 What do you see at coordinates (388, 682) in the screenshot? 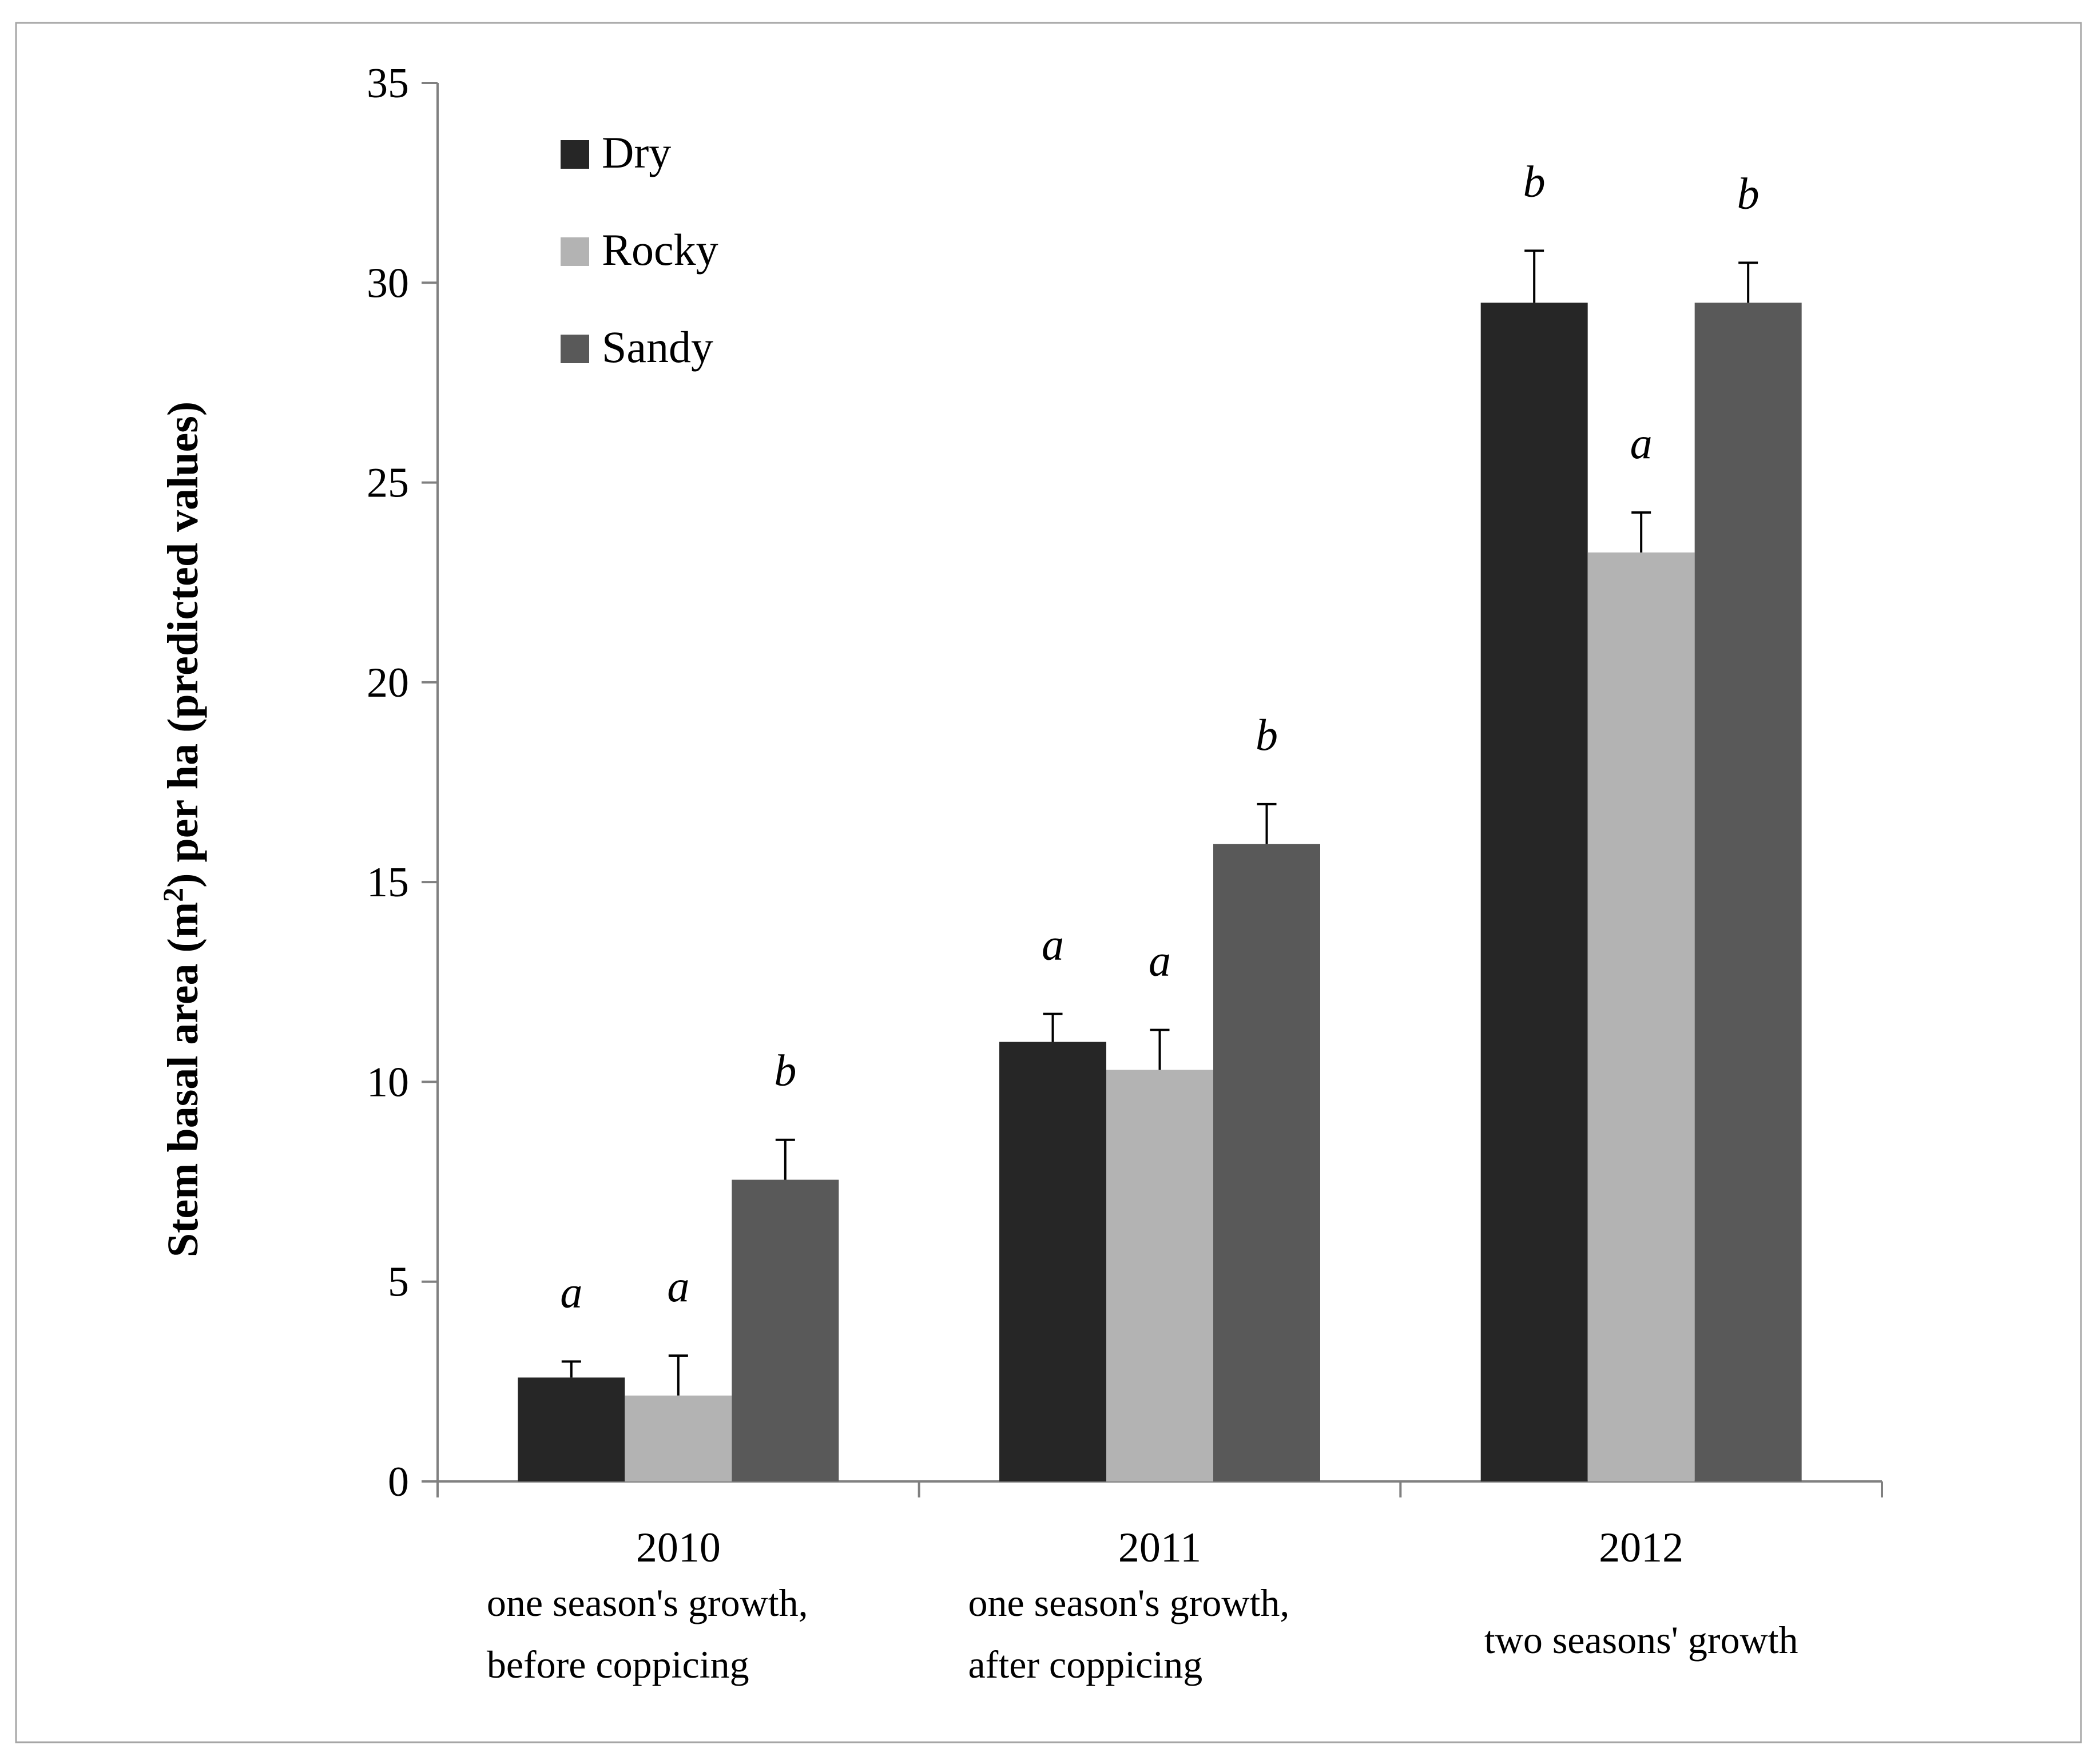
I see `y-tick-label: 20` at bounding box center [388, 682].